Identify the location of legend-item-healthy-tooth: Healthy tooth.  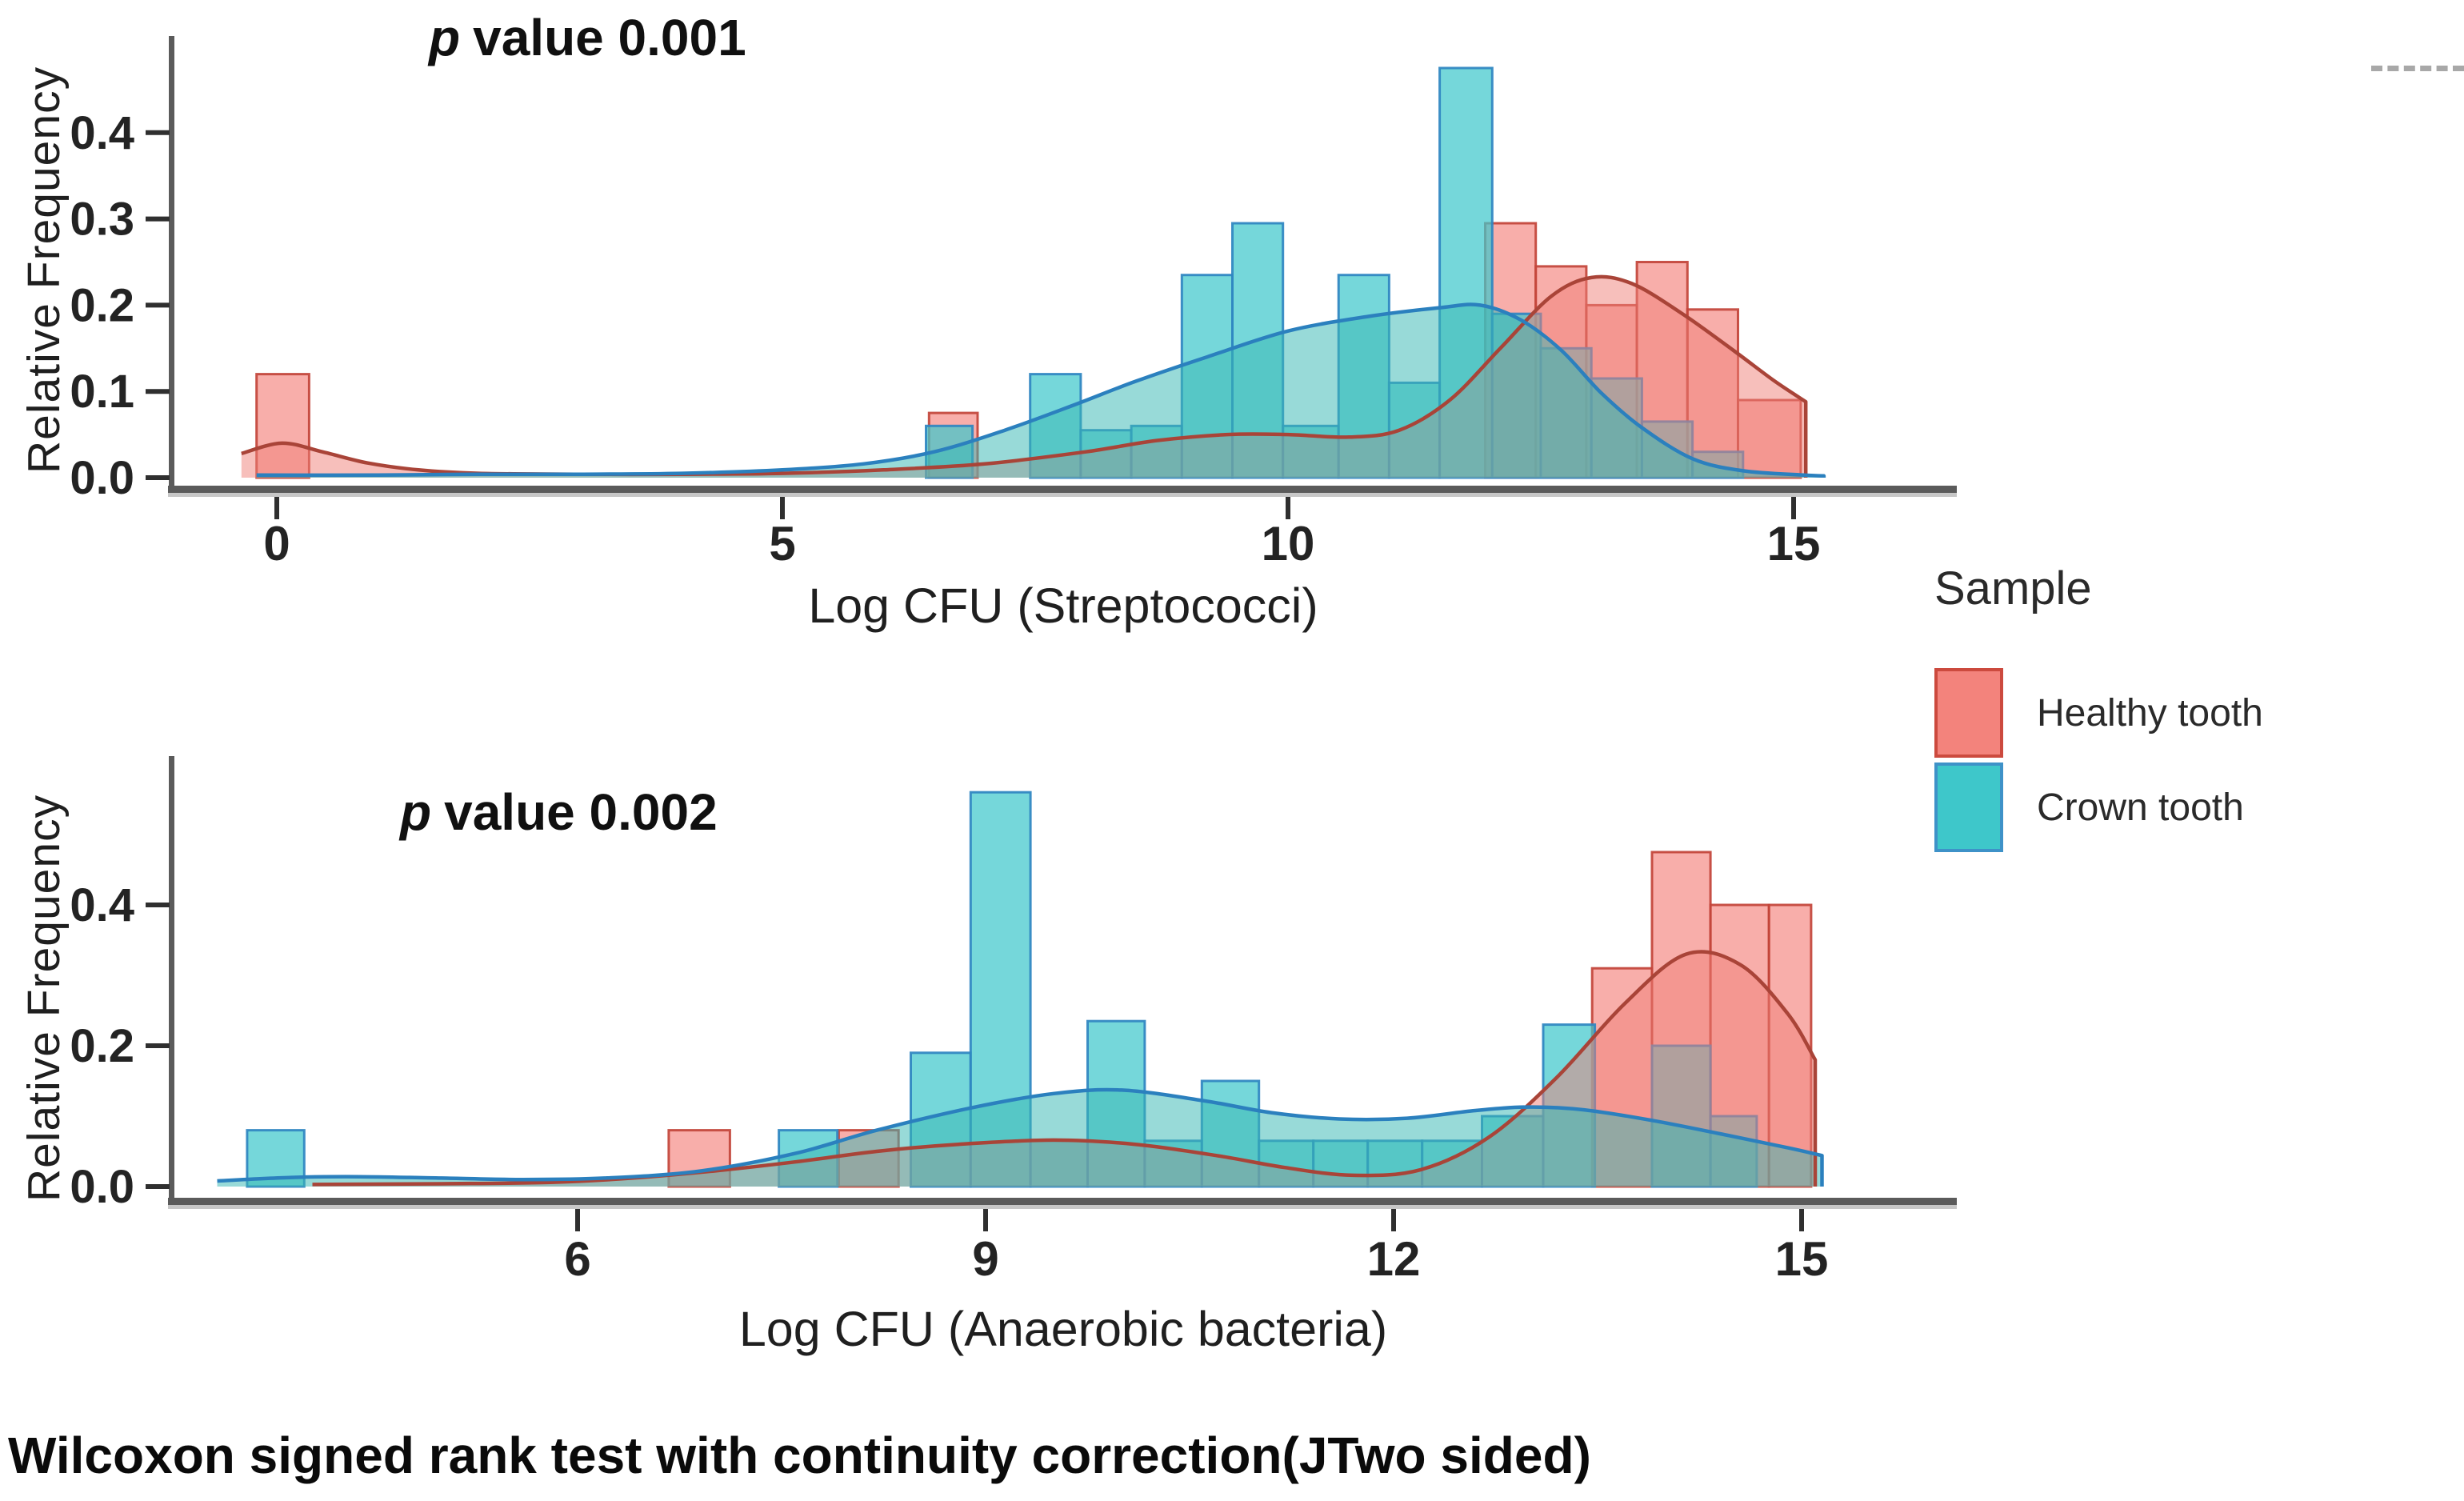
(2098, 713).